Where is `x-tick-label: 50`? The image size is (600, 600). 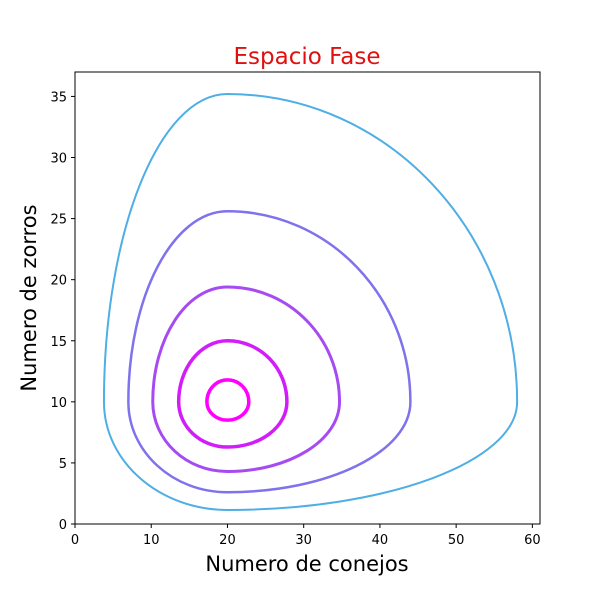 x-tick-label: 50 is located at coordinates (456, 540).